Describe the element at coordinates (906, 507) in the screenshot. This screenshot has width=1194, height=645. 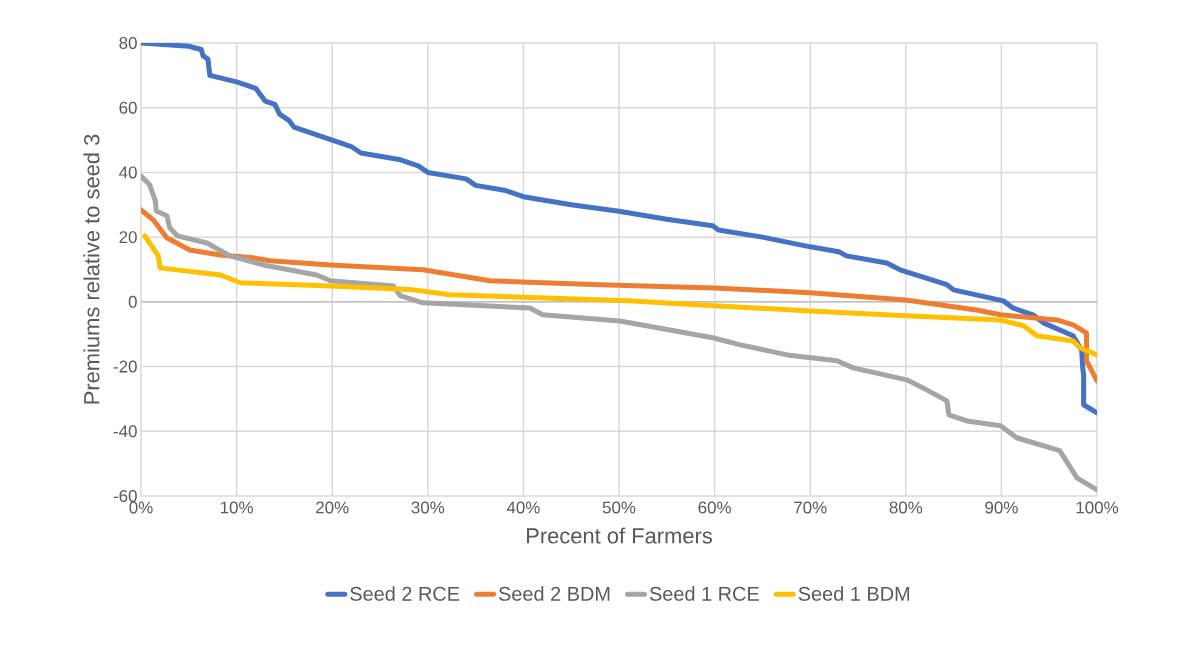
I see `x-tick-label: 80%` at that location.